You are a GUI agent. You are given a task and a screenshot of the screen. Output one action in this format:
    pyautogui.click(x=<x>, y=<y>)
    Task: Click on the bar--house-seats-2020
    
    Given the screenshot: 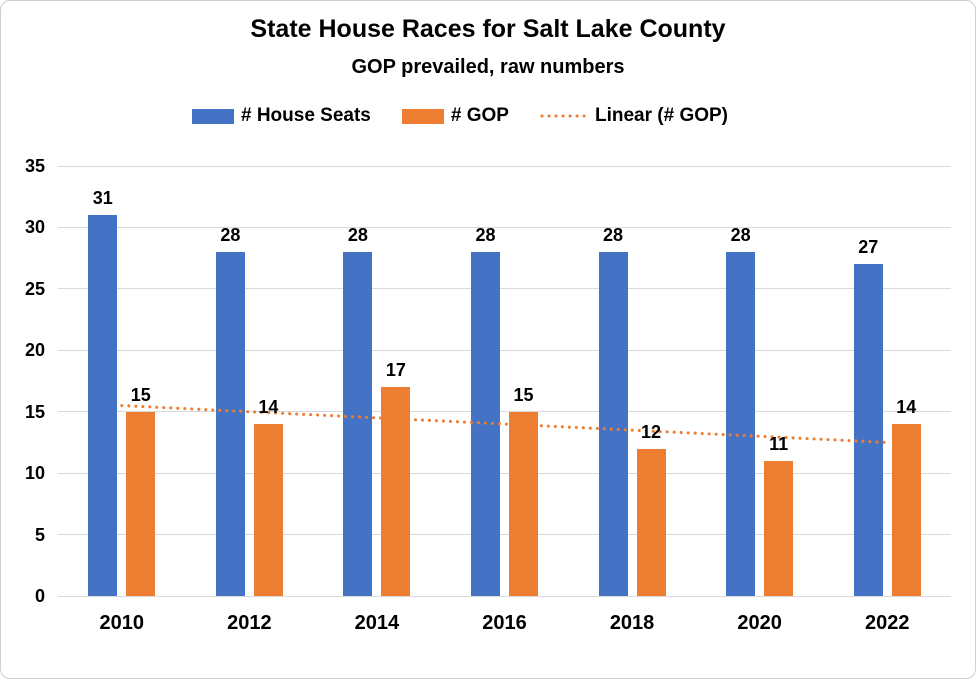 What is the action you would take?
    pyautogui.click(x=741, y=424)
    